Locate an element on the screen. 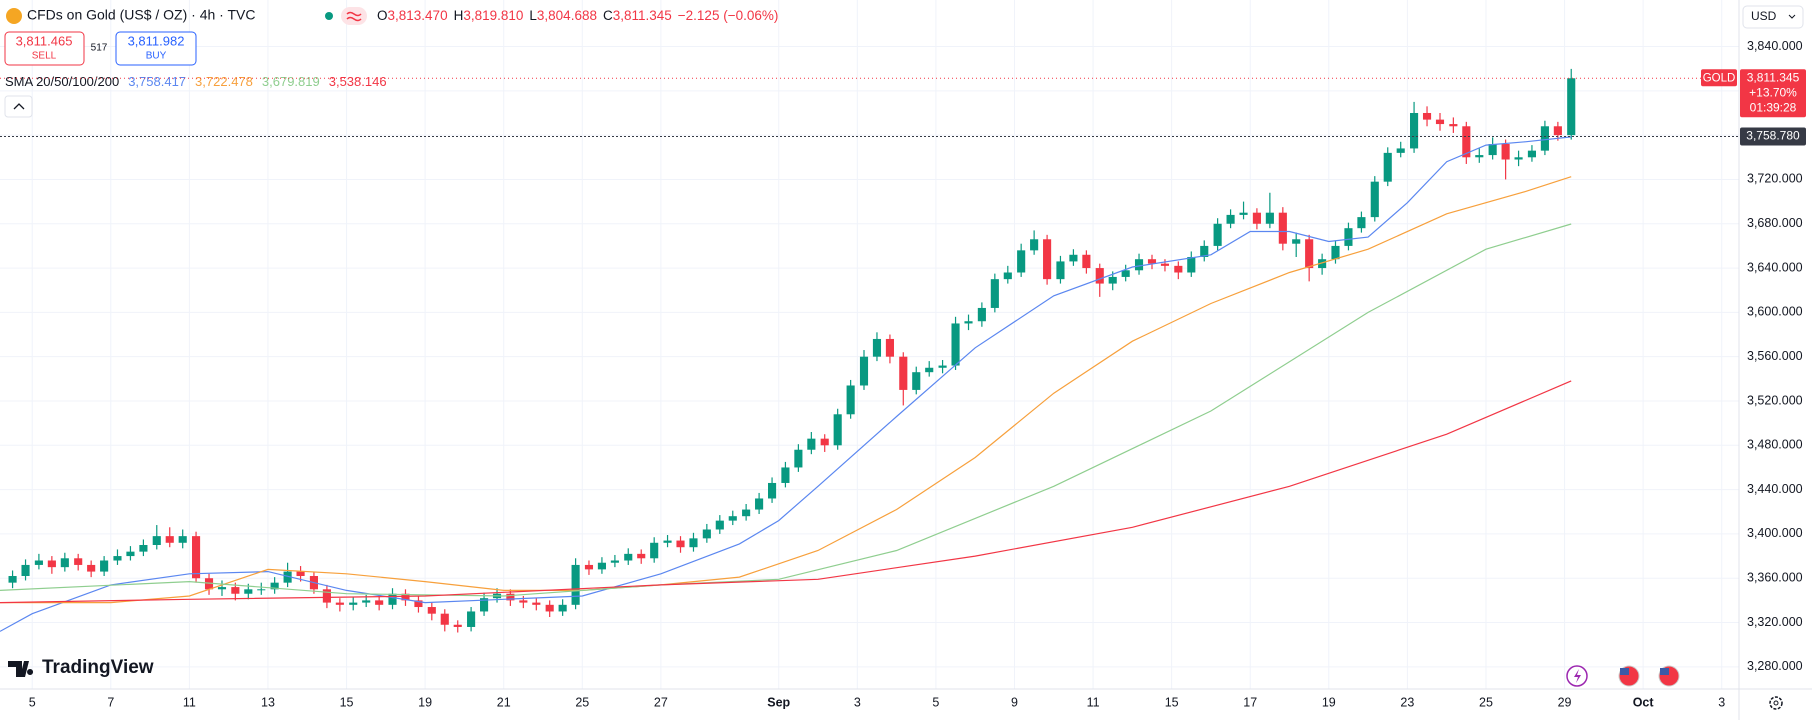 The width and height of the screenshot is (1812, 720). currency-box is located at coordinates (1773, 17).